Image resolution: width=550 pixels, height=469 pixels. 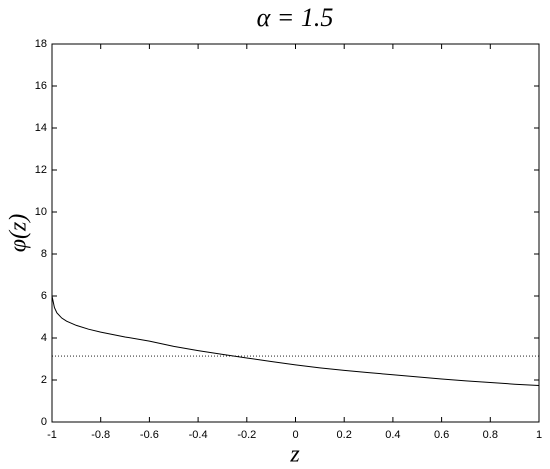 What do you see at coordinates (490, 435) in the screenshot?
I see `x-tick-label: 0.8` at bounding box center [490, 435].